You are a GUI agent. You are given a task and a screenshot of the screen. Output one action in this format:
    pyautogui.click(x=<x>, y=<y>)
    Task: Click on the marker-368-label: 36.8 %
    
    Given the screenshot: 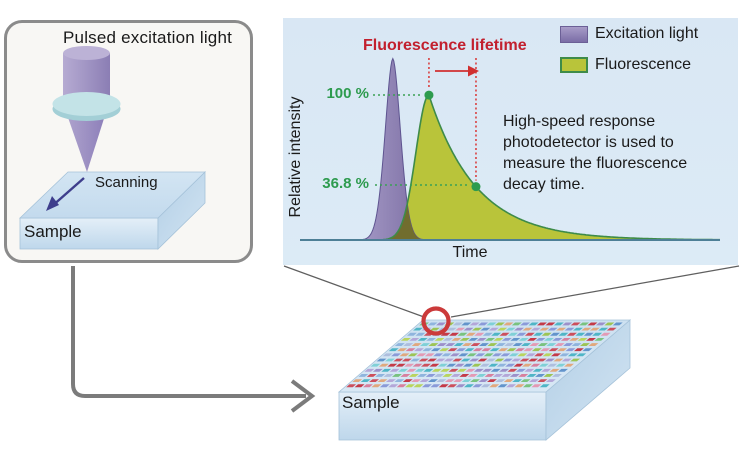 What is the action you would take?
    pyautogui.click(x=345, y=183)
    